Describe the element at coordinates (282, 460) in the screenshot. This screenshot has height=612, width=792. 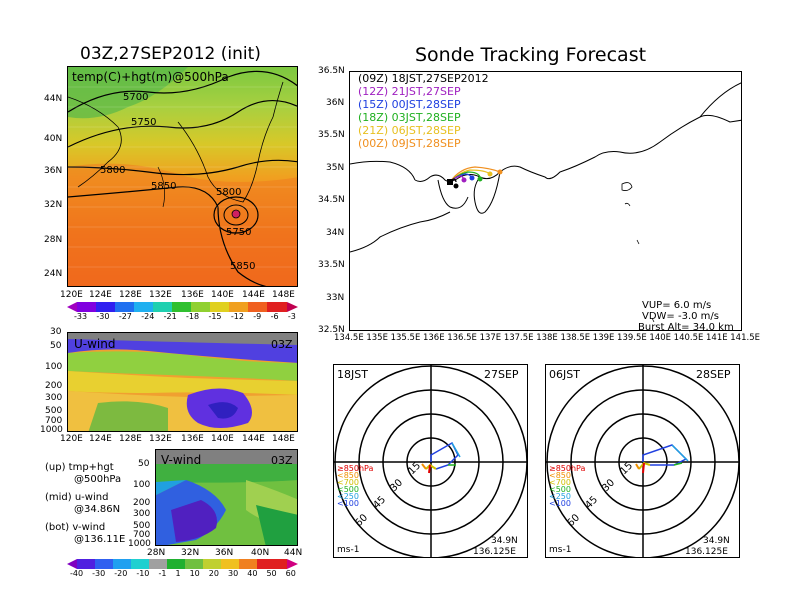
I see `vwind-time: 03Z` at that location.